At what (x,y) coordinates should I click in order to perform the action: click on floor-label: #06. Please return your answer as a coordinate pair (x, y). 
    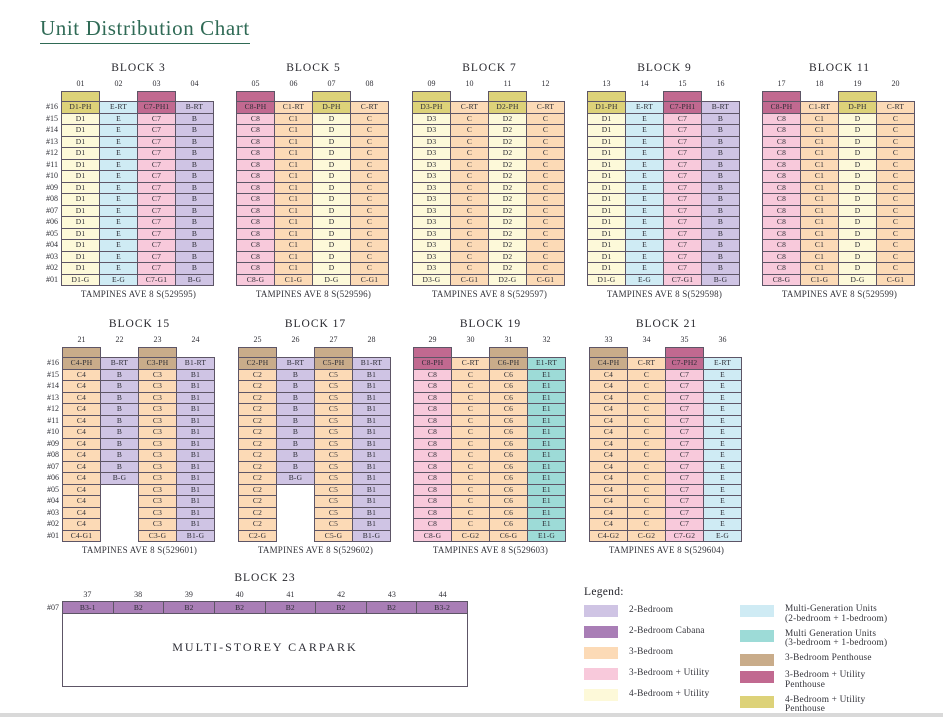
    Looking at the image, I should click on (52, 221).